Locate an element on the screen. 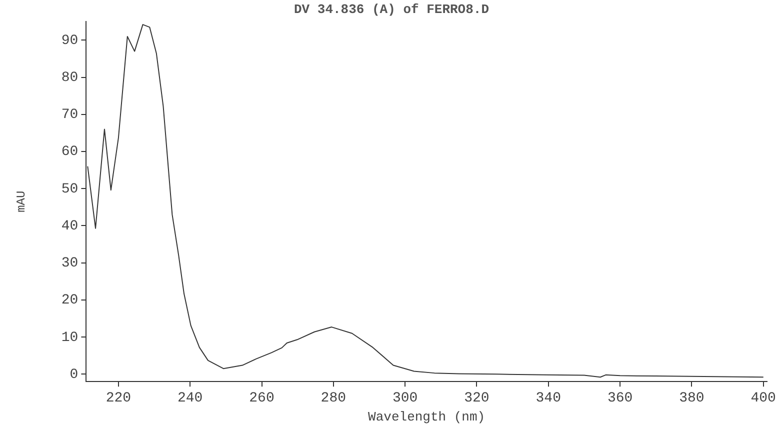 This screenshot has height=427, width=779. y-tick-label: 90 is located at coordinates (69, 40).